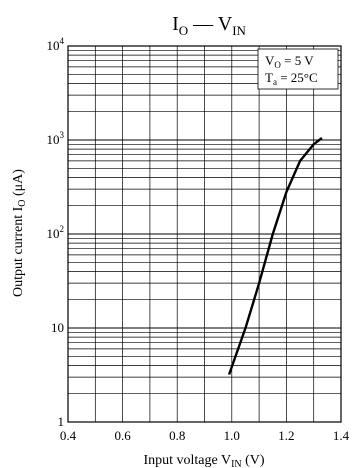 The width and height of the screenshot is (355, 468). Describe the element at coordinates (203, 460) in the screenshot. I see `x-axis-label: Input voltage VIN (V)` at that location.